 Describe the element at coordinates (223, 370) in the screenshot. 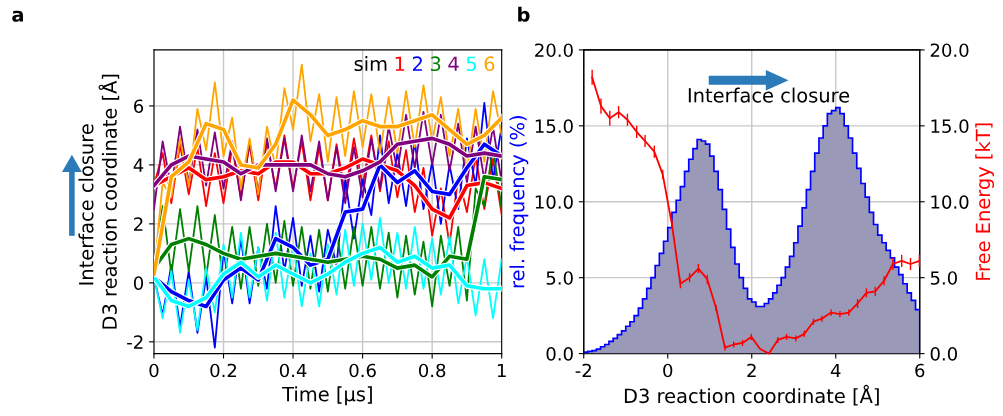

I see `x-tick-label: 0.2` at that location.